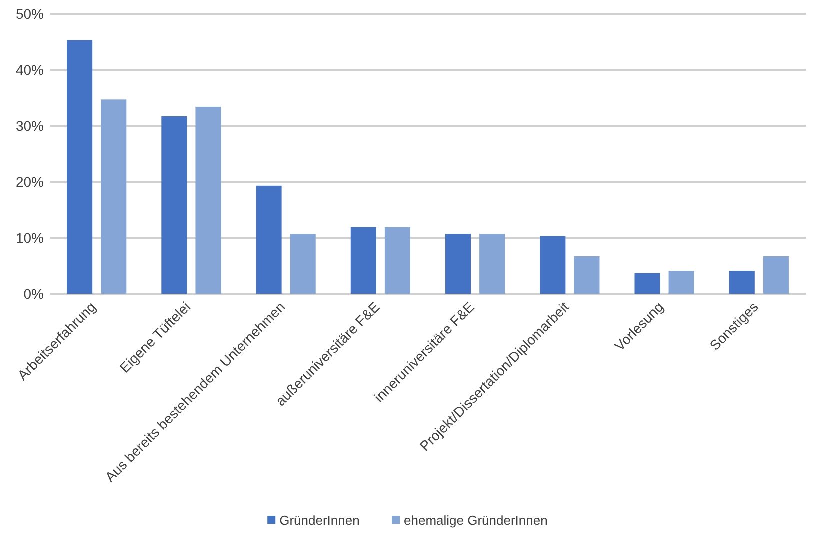  I want to click on y-tick-label: 0%, so click(34, 294).